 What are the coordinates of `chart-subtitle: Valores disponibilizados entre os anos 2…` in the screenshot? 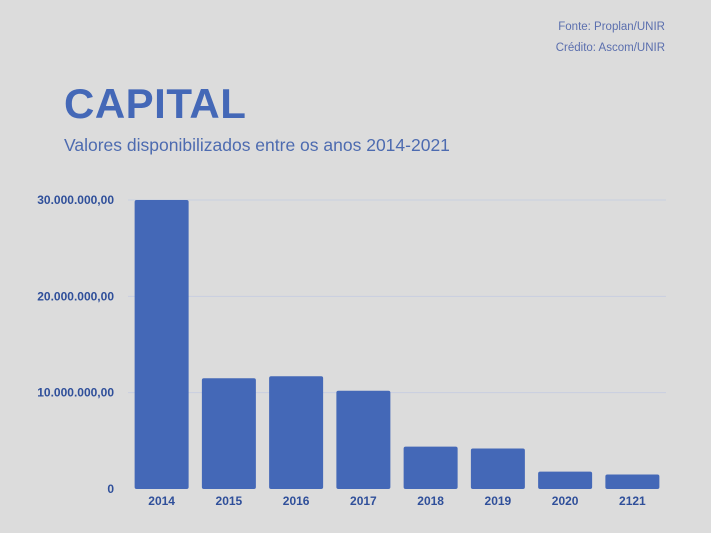 It's located at (257, 145).